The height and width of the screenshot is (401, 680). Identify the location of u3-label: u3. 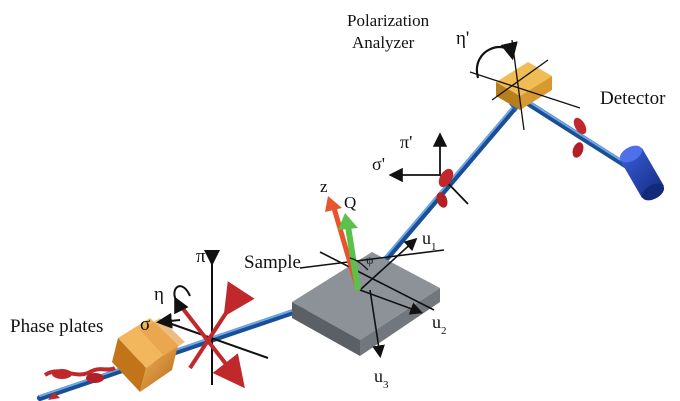
(381, 378).